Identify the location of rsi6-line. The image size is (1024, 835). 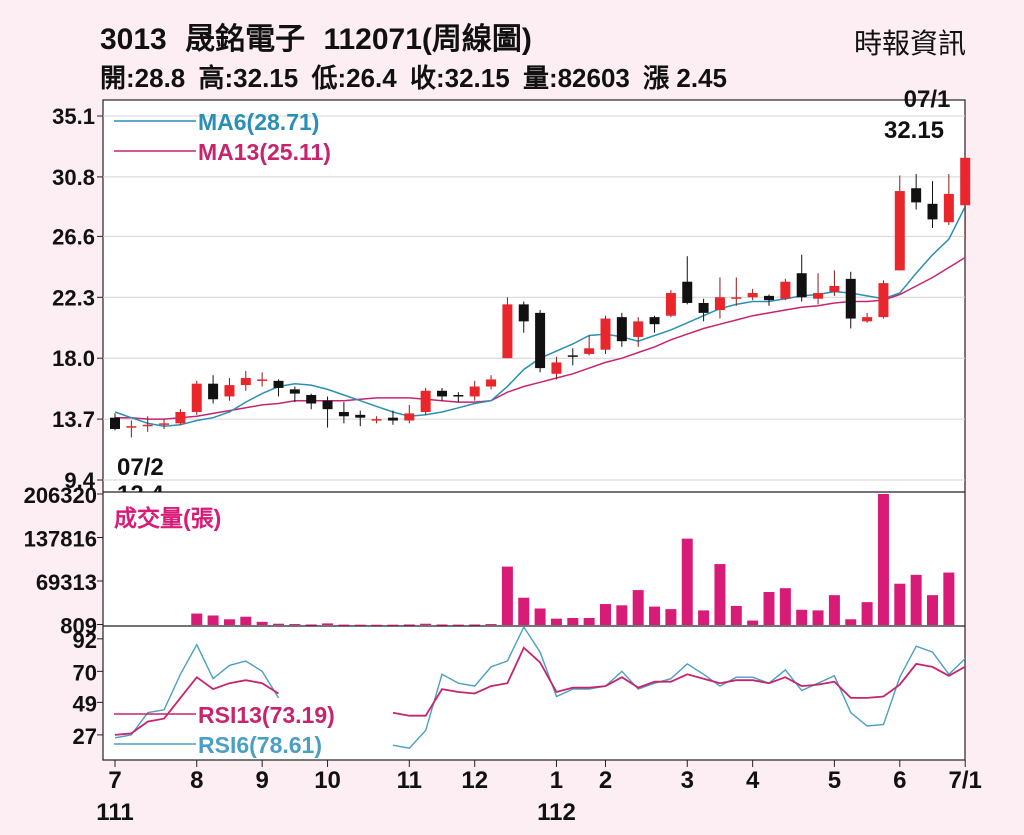
(678, 687).